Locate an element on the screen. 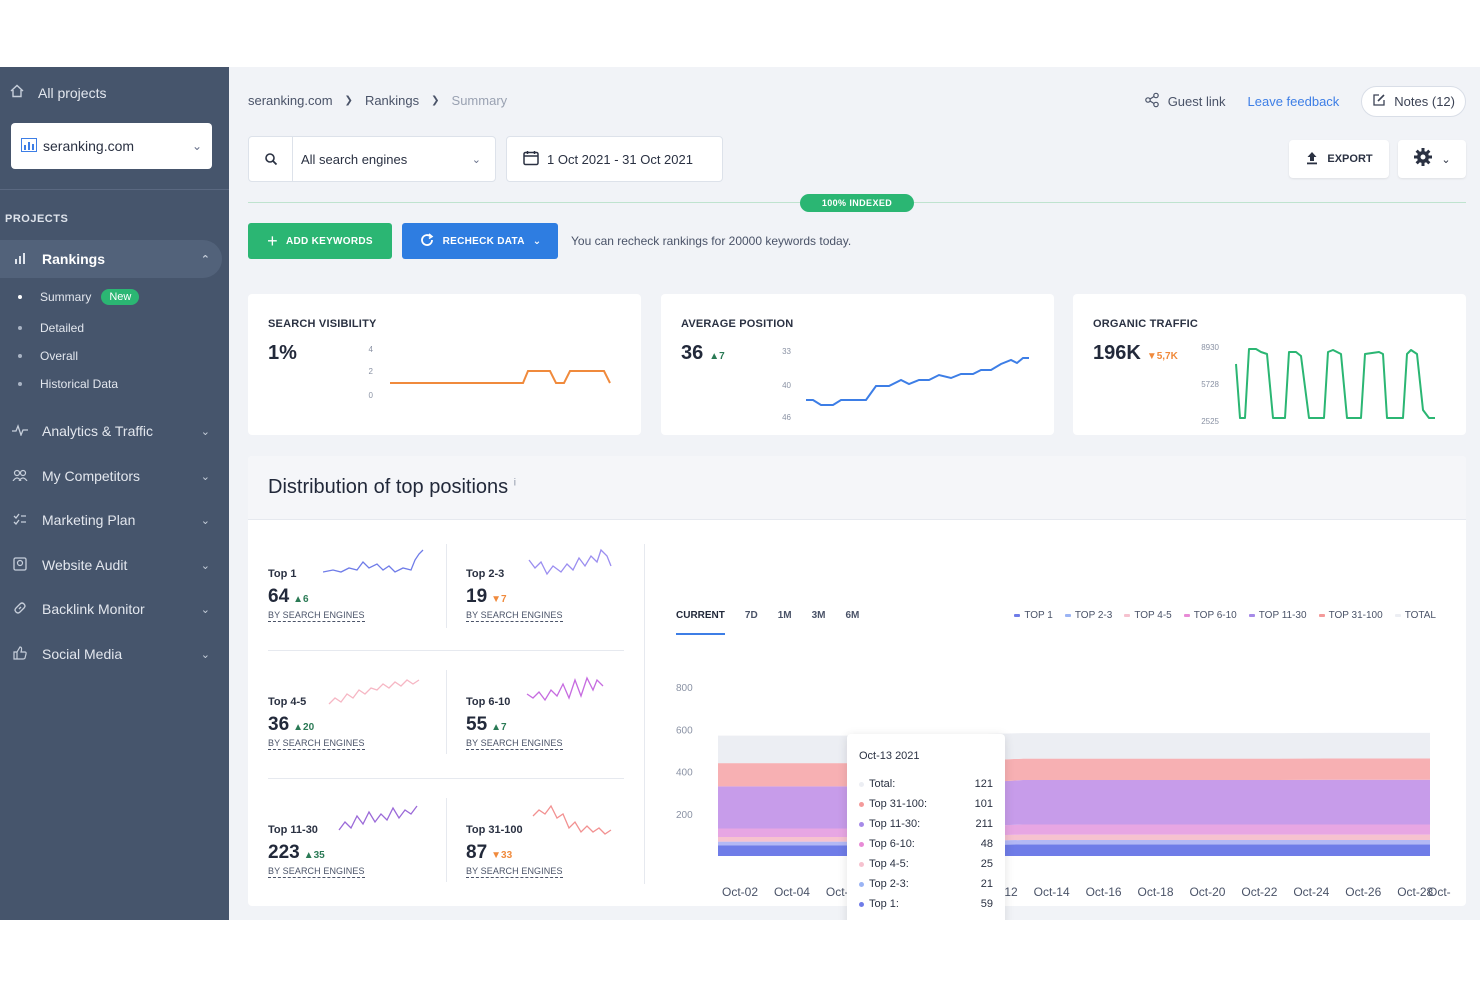  tooltip-row: Top 2-3: 21 is located at coordinates (926, 884).